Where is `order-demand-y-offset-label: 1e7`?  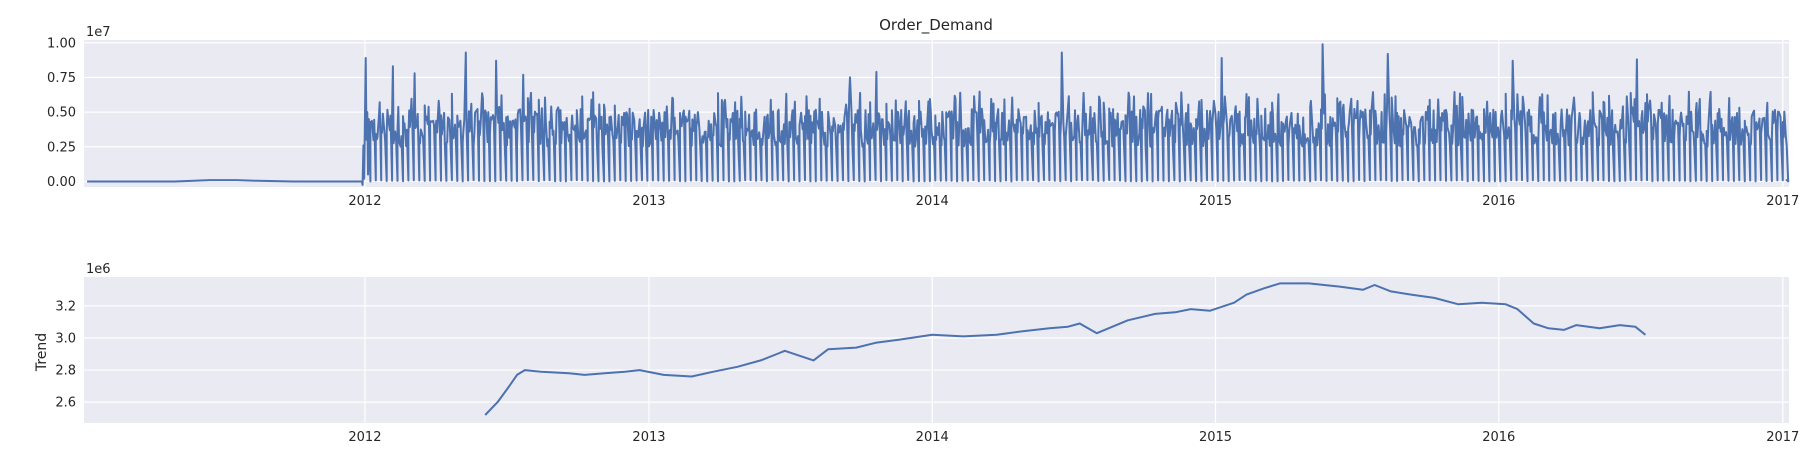 order-demand-y-offset-label: 1e7 is located at coordinates (98, 32).